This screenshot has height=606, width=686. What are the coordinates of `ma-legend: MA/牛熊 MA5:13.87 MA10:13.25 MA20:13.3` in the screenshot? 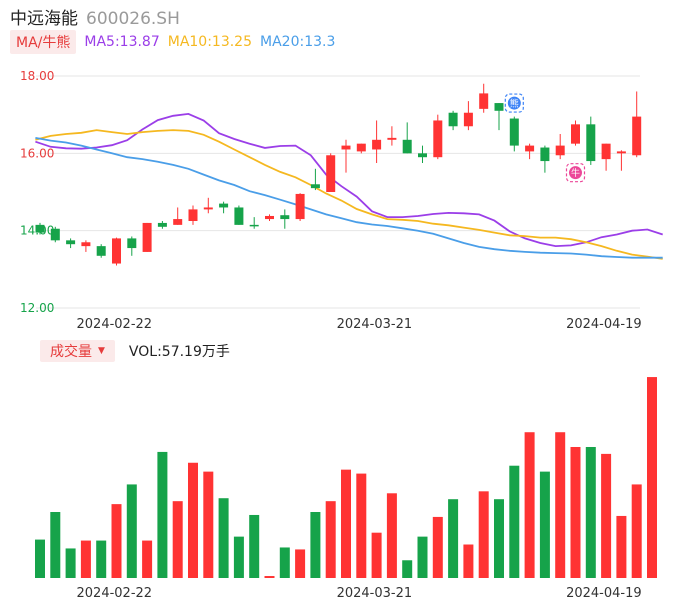 It's located at (172, 42).